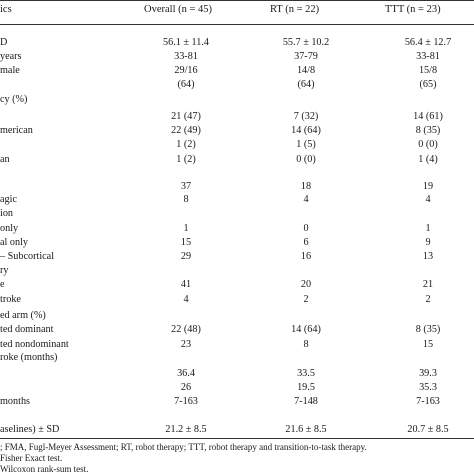 The height and width of the screenshot is (475, 474). I want to click on top-rule, so click(237, 0).